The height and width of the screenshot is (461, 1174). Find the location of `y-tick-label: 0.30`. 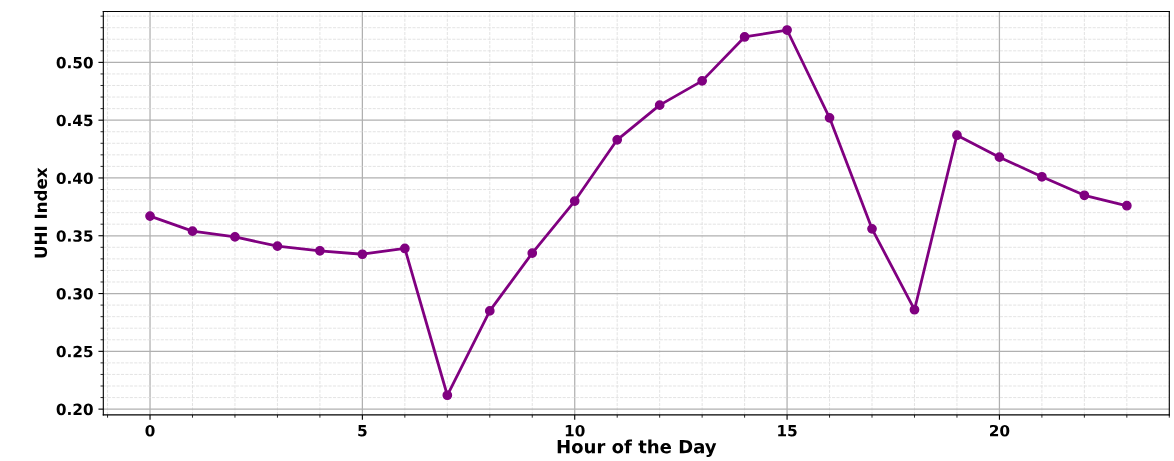

y-tick-label: 0.30 is located at coordinates (74, 294).